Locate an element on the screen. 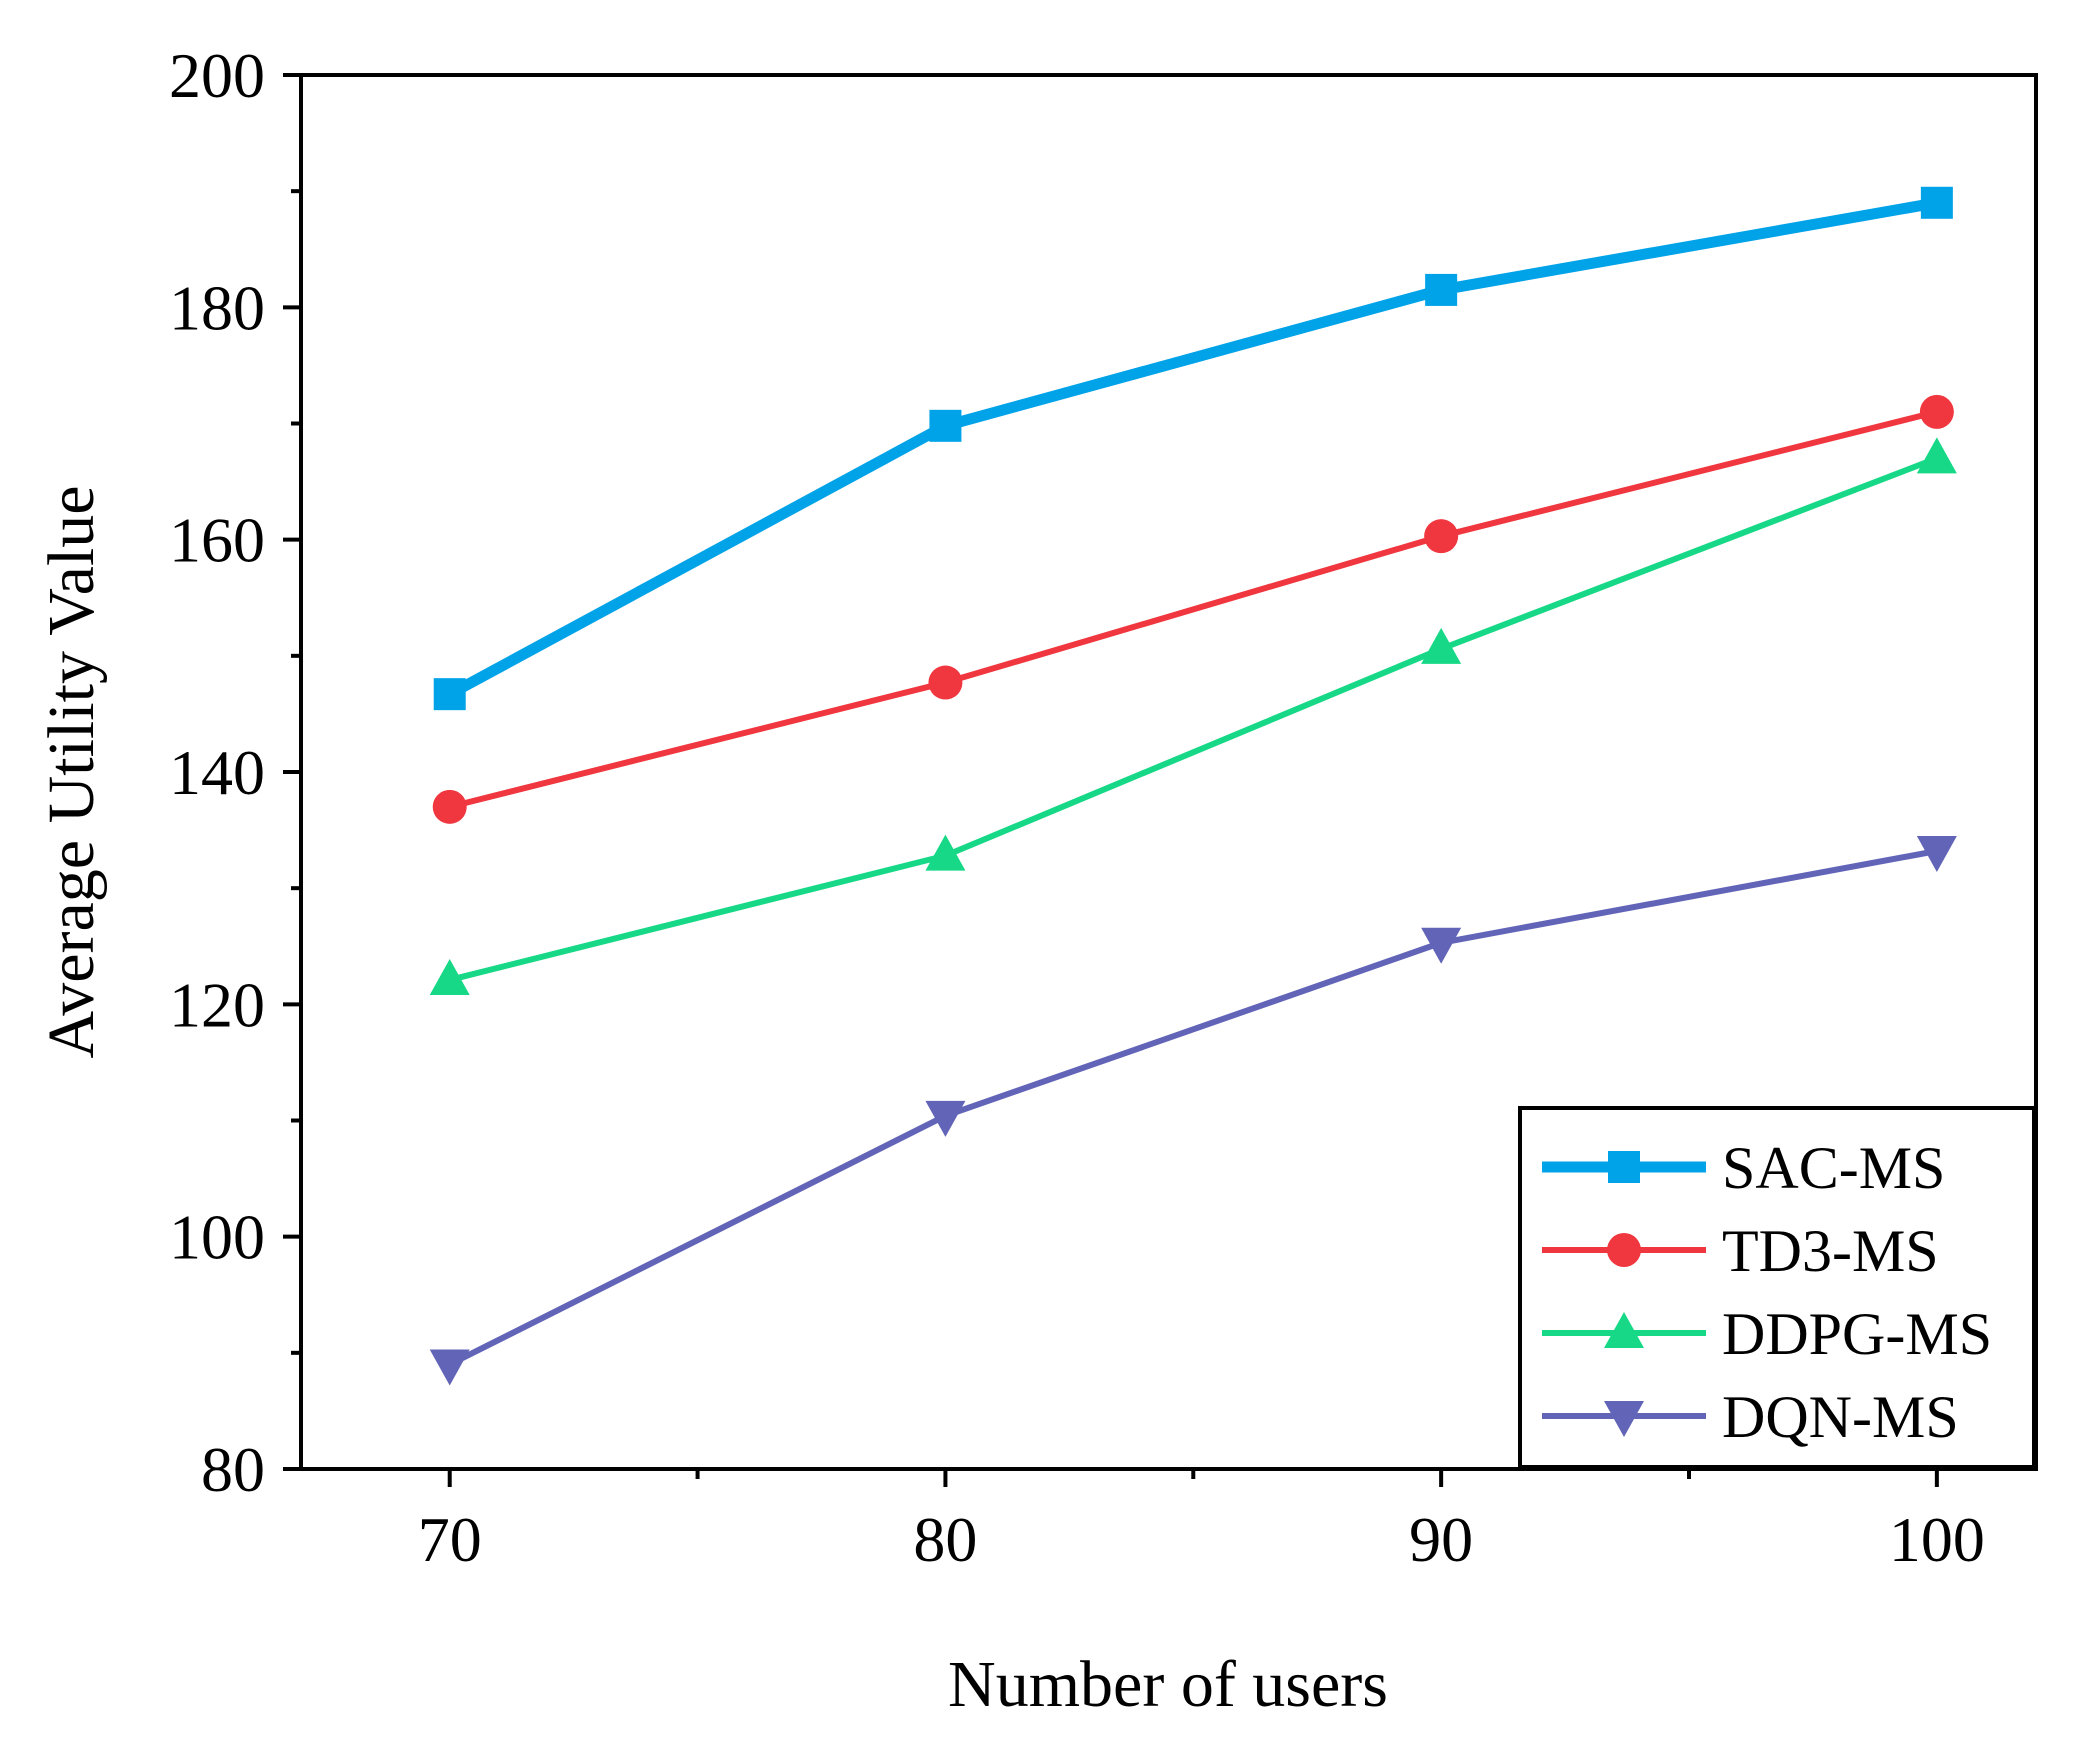 This screenshot has width=2073, height=1744. legend-item-td3-ms: TD3-MS is located at coordinates (1740, 1251).